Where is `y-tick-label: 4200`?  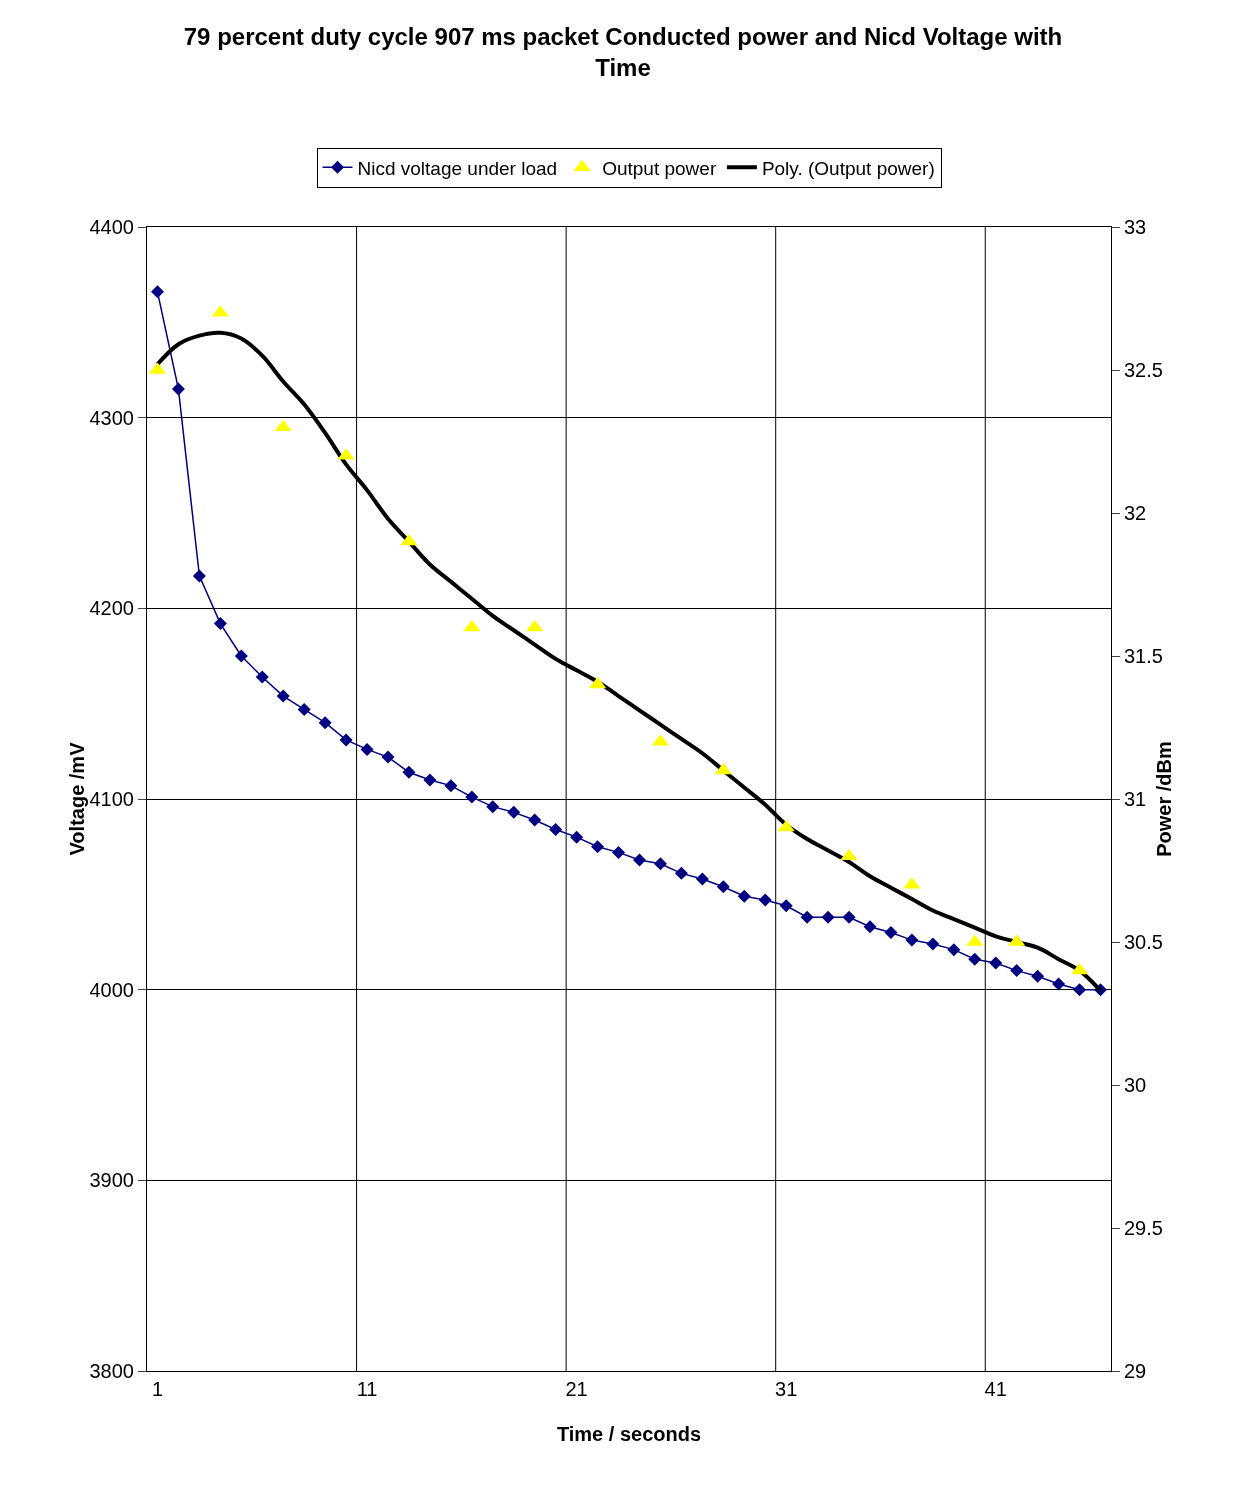 y-tick-label: 4200 is located at coordinates (111, 608).